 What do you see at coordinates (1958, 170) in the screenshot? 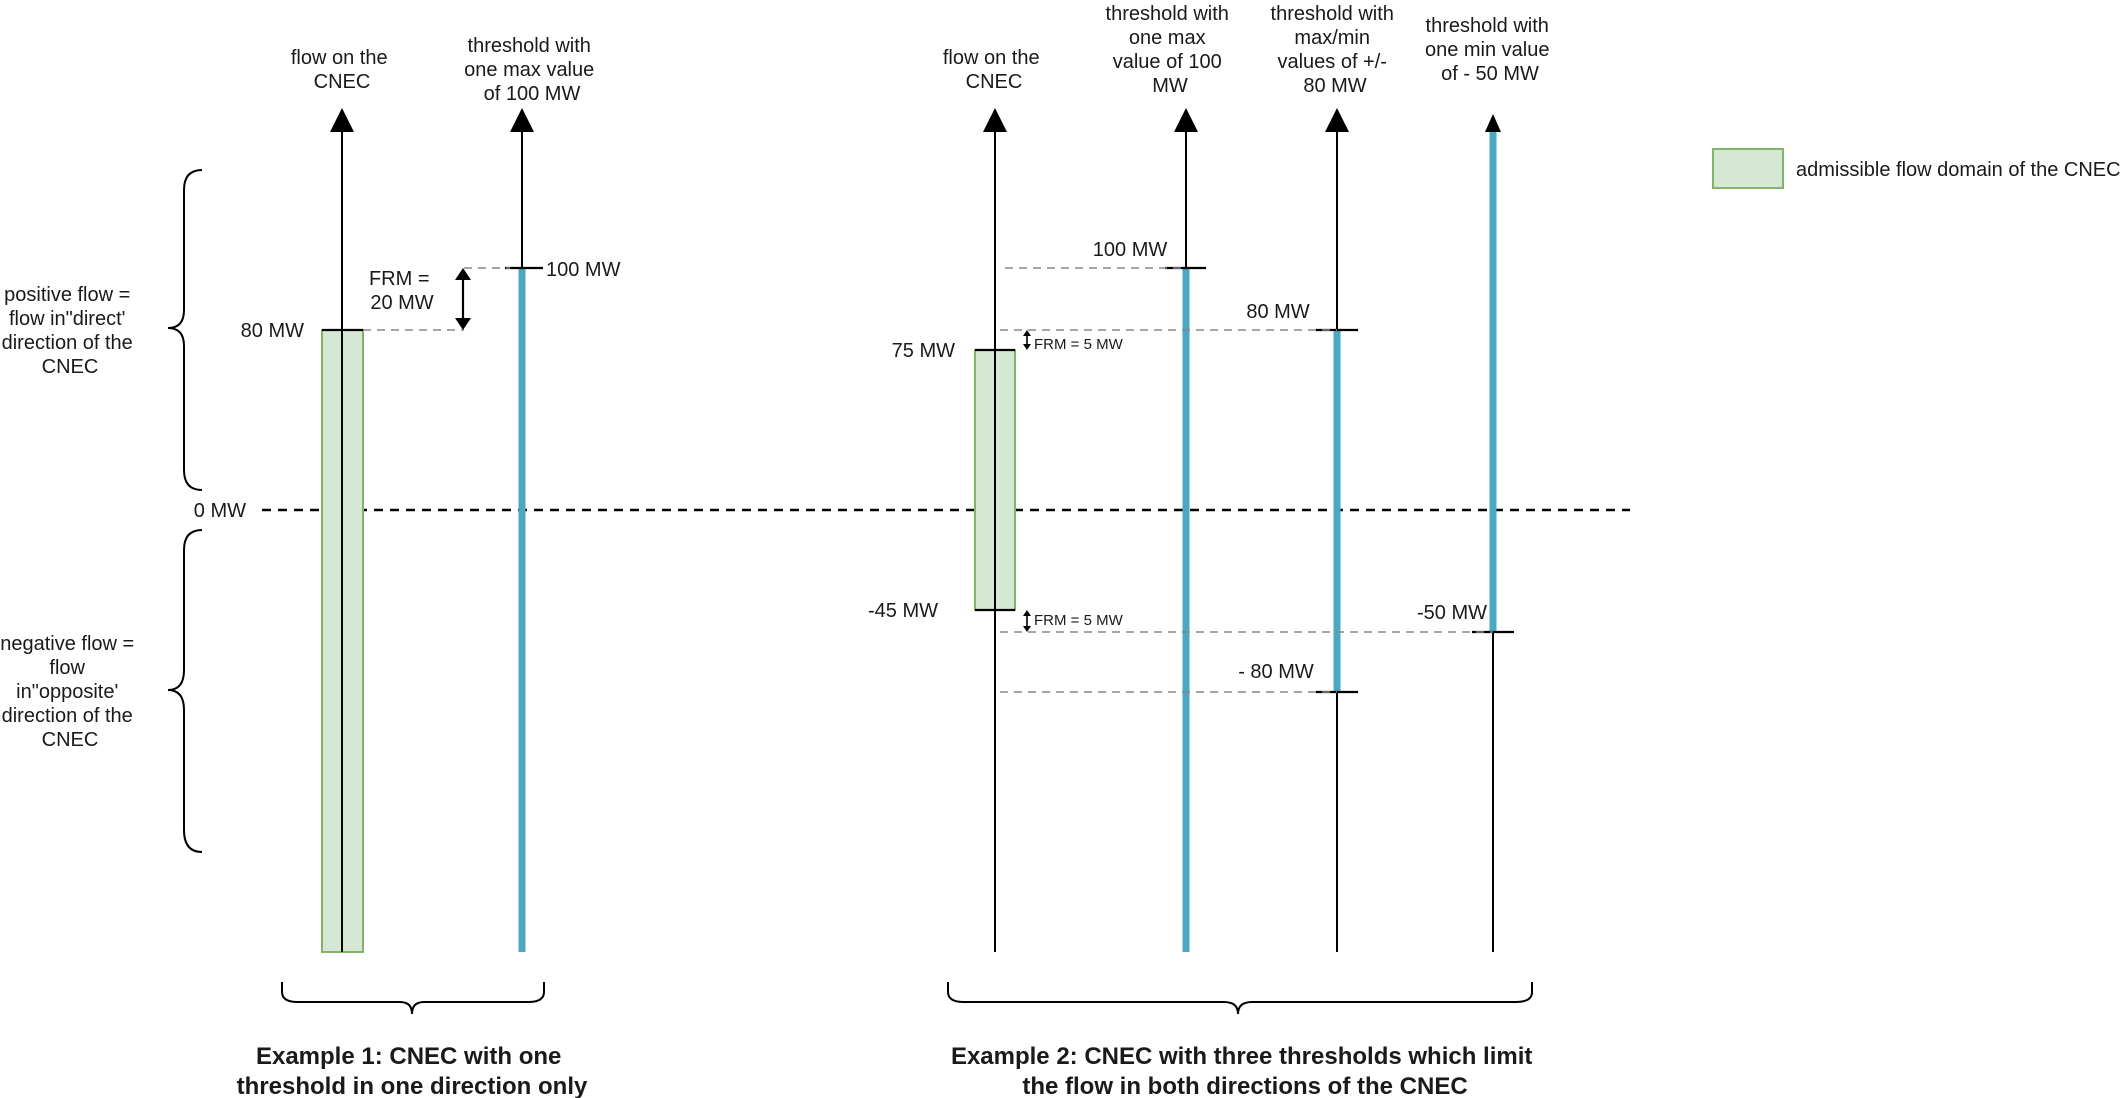
I see `legend-label: admissible flow domain of the CNEC` at bounding box center [1958, 170].